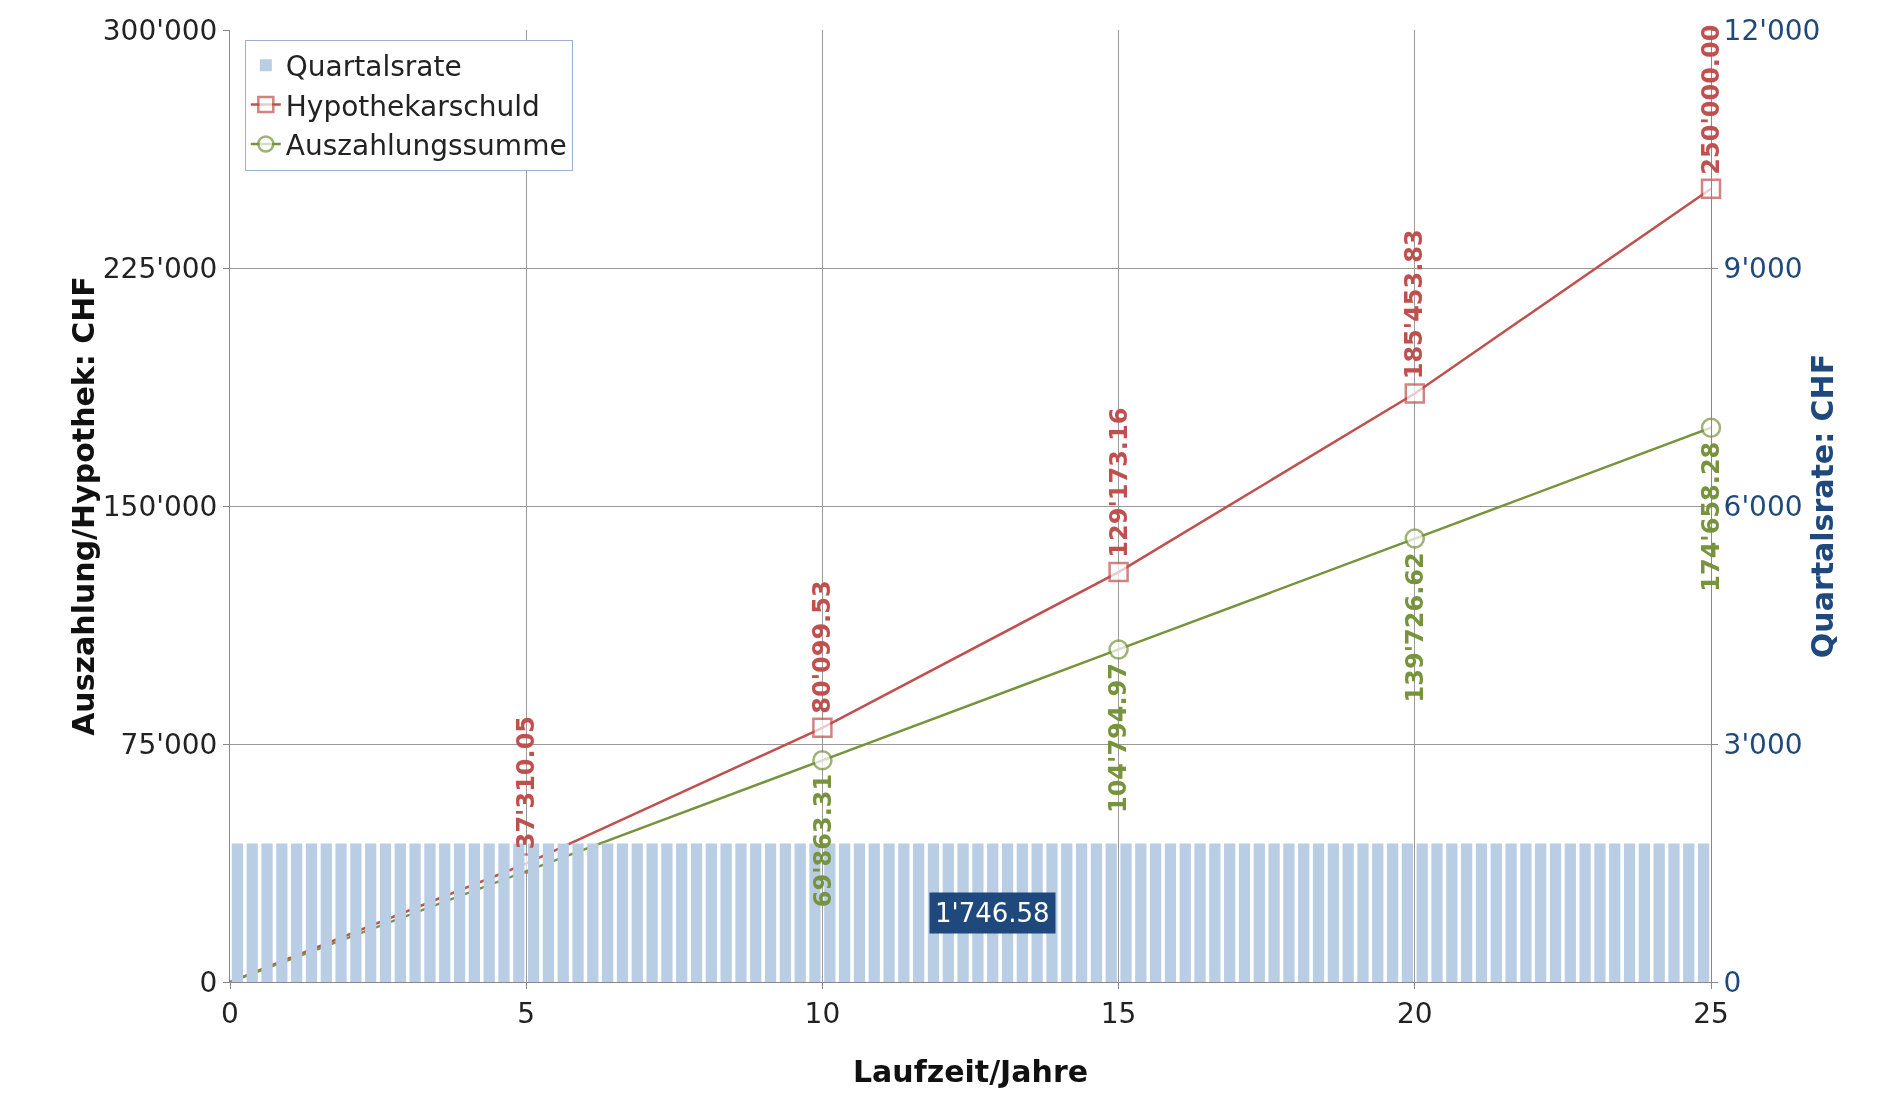 This screenshot has width=1881, height=1102. Describe the element at coordinates (160, 30) in the screenshot. I see `y-tick-label: 300'000` at that location.